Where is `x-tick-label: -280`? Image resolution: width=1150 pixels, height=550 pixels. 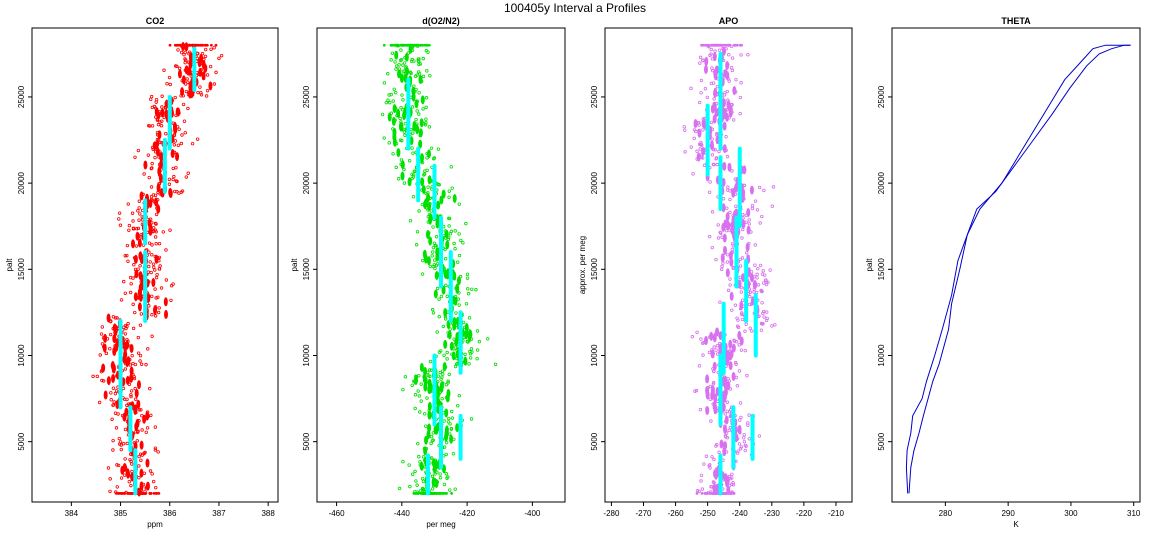 x-tick-label: -280 is located at coordinates (611, 513).